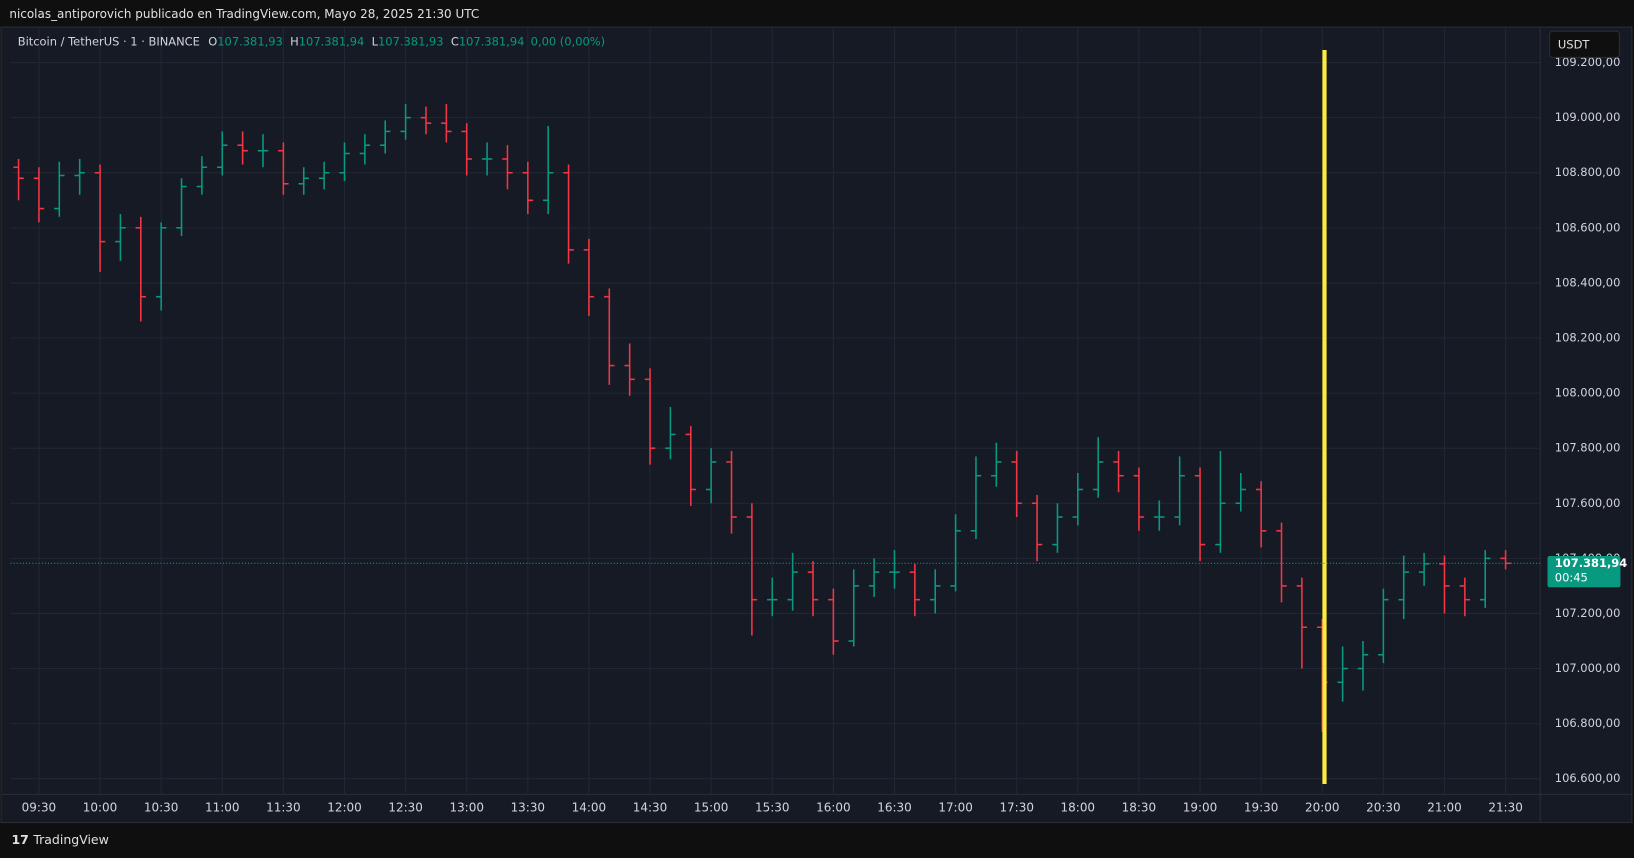  Describe the element at coordinates (1591, 563) in the screenshot. I see `last-price-label: 107.381,94` at that location.